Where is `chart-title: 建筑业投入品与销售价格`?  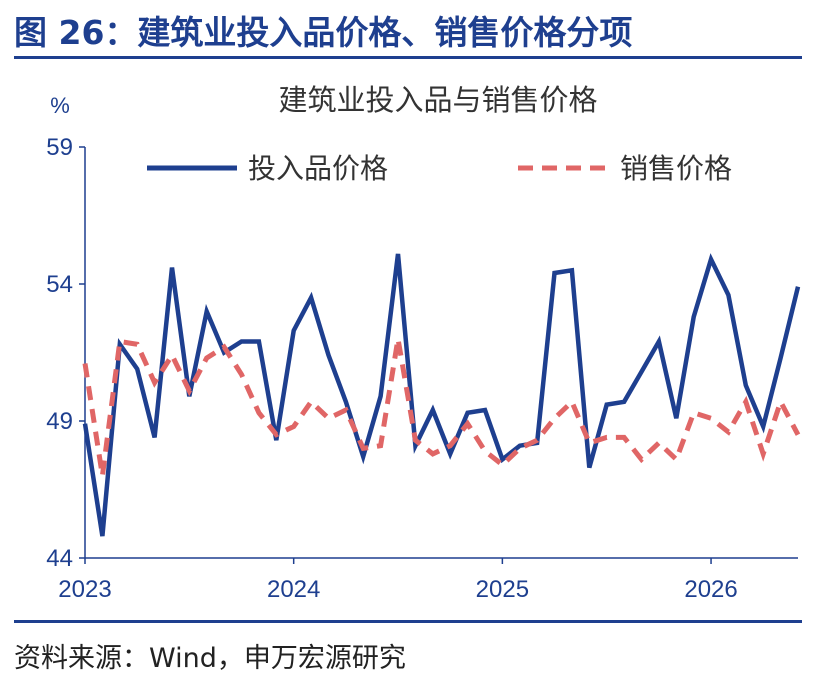
chart-title: 建筑业投入品与销售价格 is located at coordinates (437, 100).